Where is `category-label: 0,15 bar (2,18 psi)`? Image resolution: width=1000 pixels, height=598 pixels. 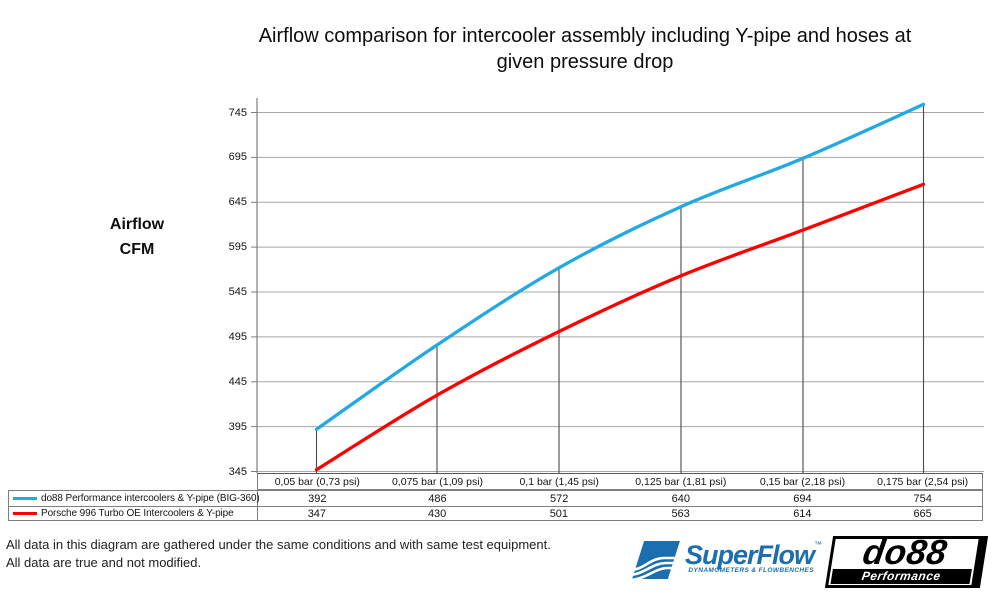
category-label: 0,15 bar (2,18 psi) is located at coordinates (802, 481).